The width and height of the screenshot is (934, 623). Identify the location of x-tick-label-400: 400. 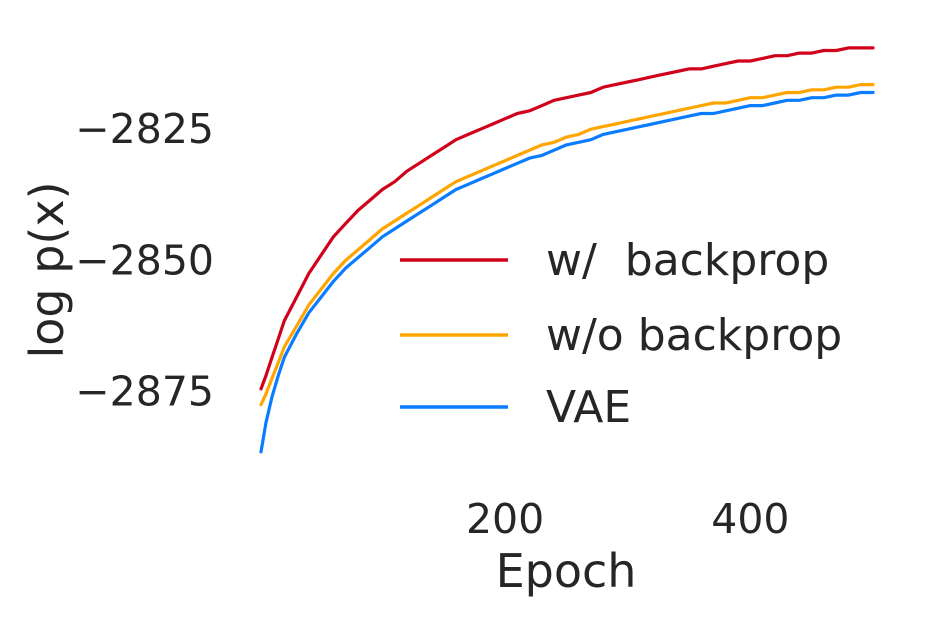
(750, 519).